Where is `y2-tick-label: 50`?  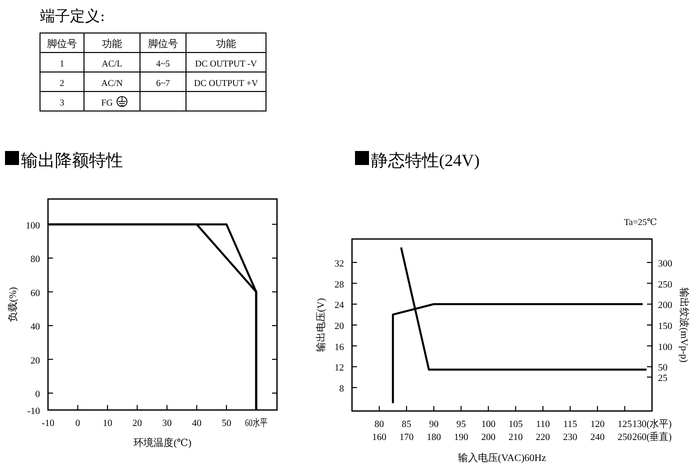
y2-tick-label: 50 is located at coordinates (663, 369).